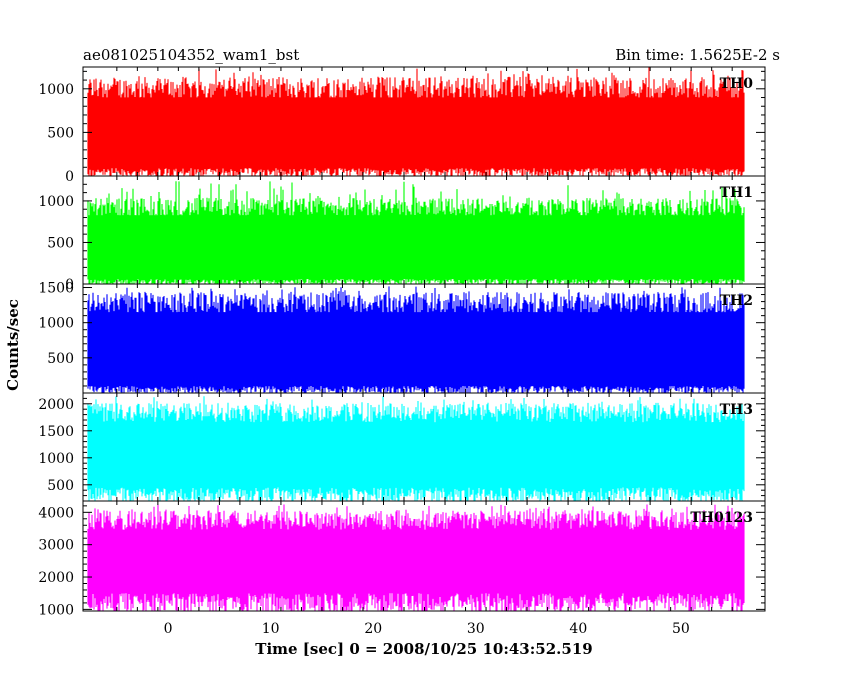  What do you see at coordinates (721, 518) in the screenshot?
I see `panel-label-th0123: TH0123` at bounding box center [721, 518].